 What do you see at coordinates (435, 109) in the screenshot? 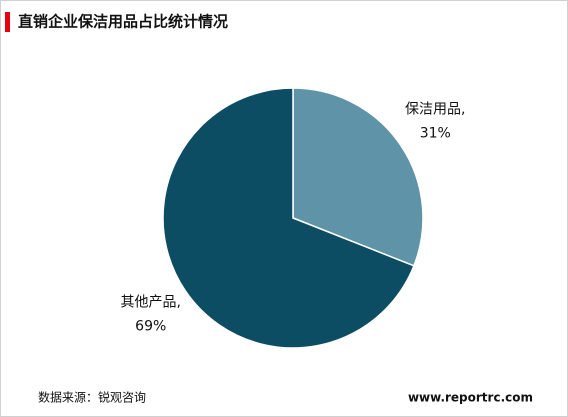
I see `slice-label: 保洁用品,` at bounding box center [435, 109].